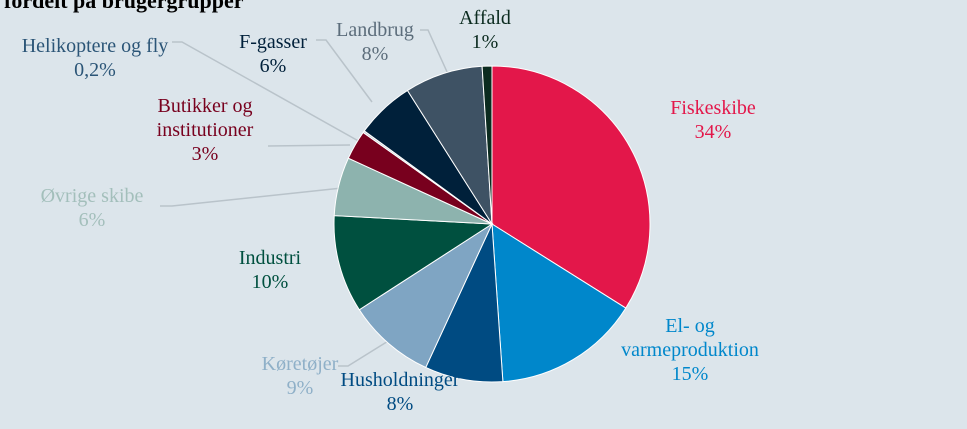 The width and height of the screenshot is (967, 429). I want to click on value-label: 3%, so click(205, 154).